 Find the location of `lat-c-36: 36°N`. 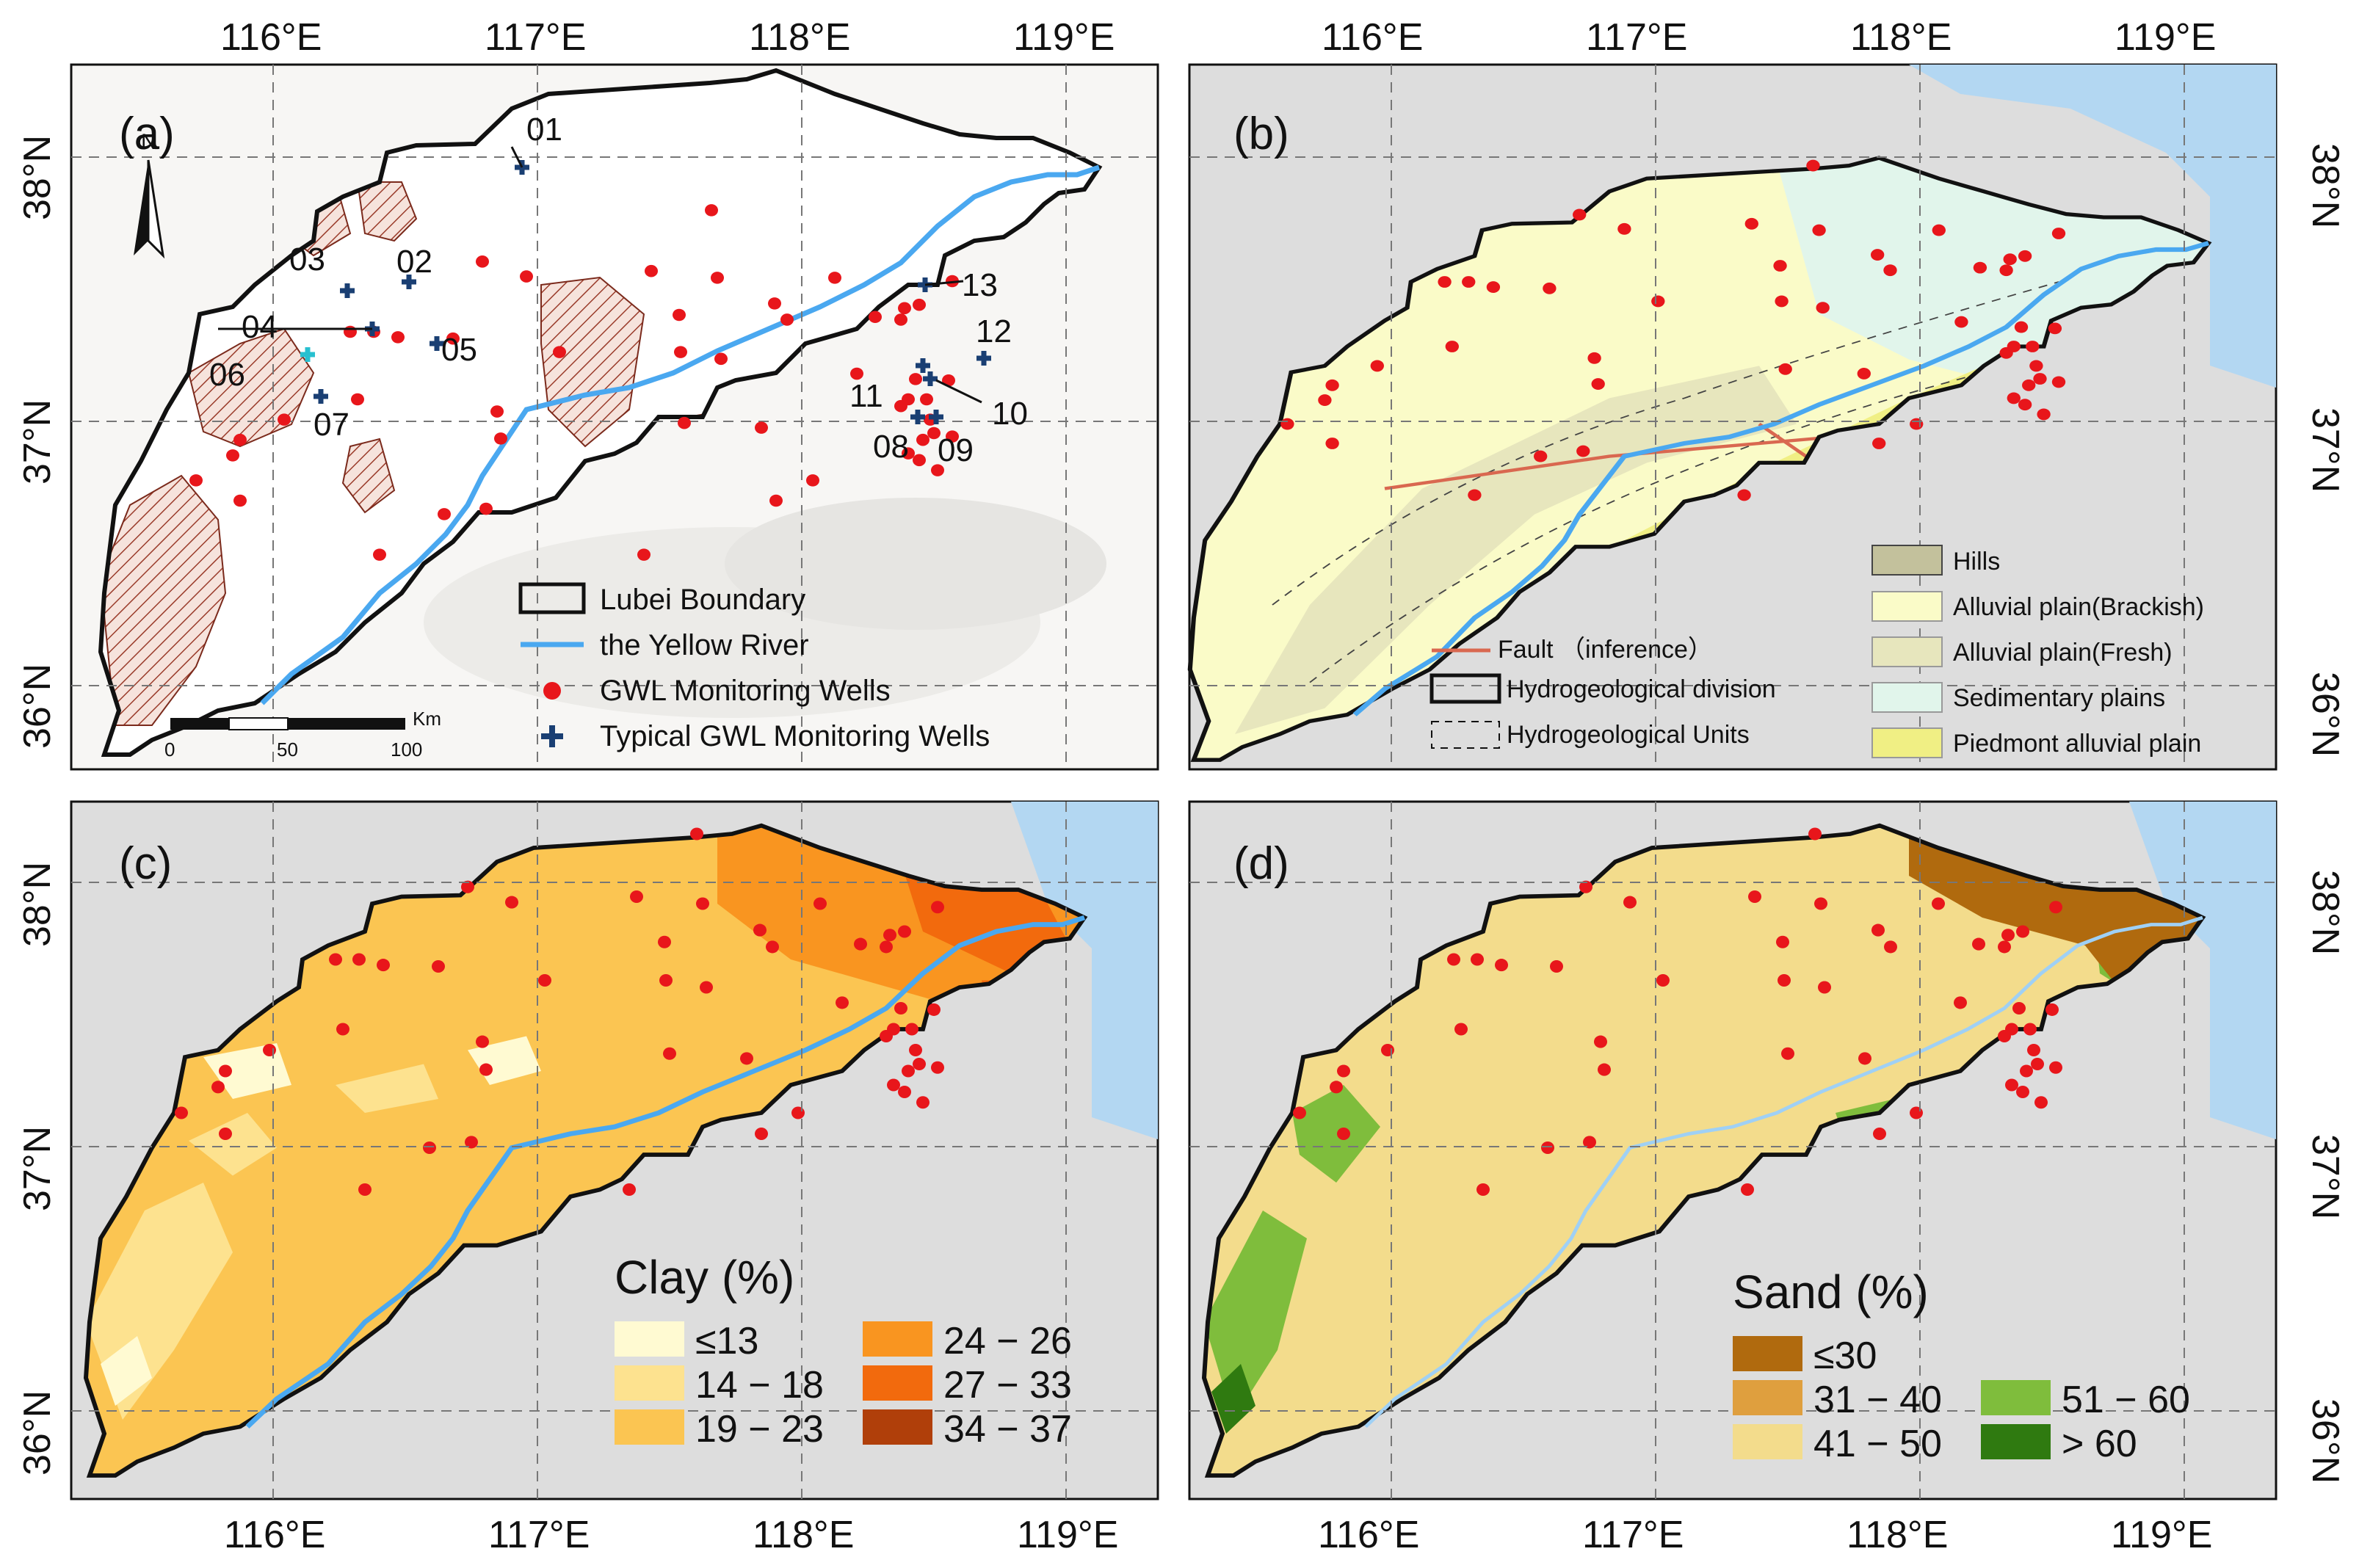

lat-c-36: 36°N is located at coordinates (37, 1433).